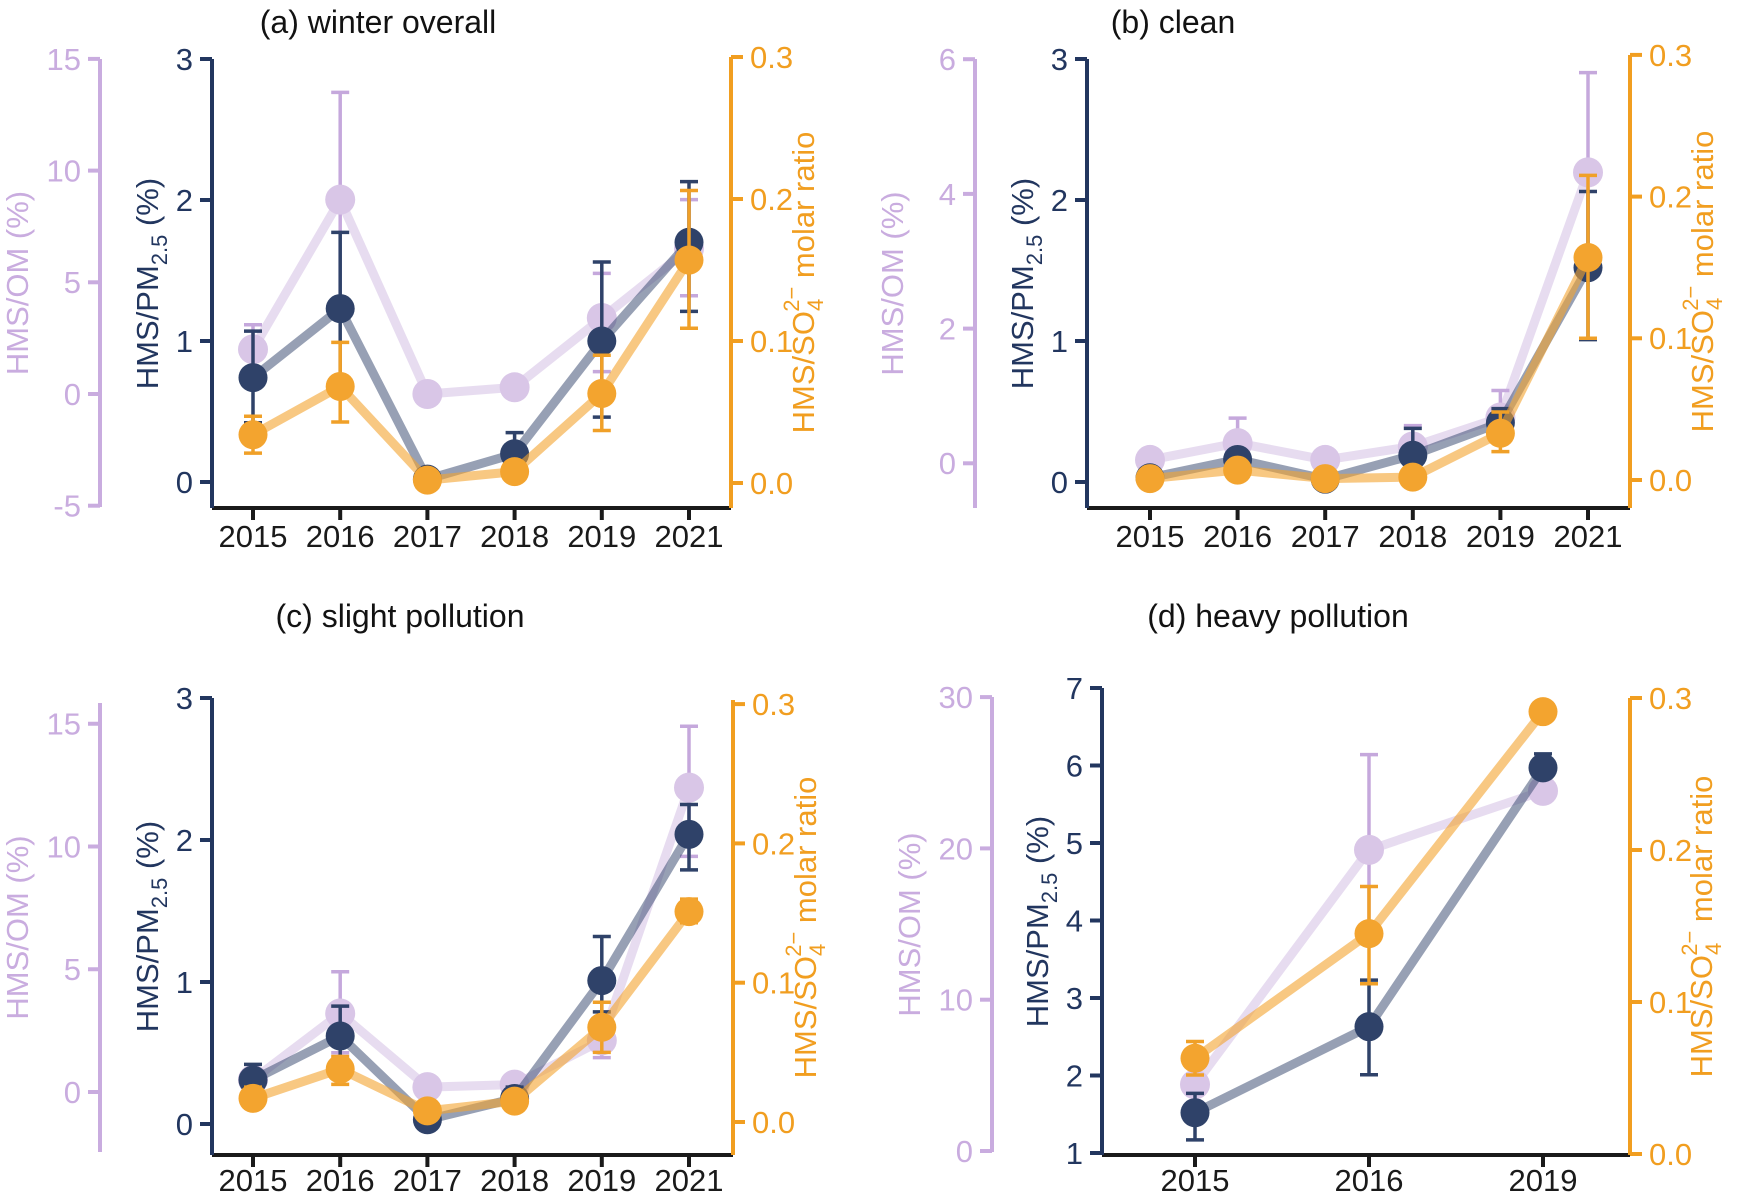  What do you see at coordinates (947, 194) in the screenshot?
I see `om-axis-tick-label: 4` at bounding box center [947, 194].